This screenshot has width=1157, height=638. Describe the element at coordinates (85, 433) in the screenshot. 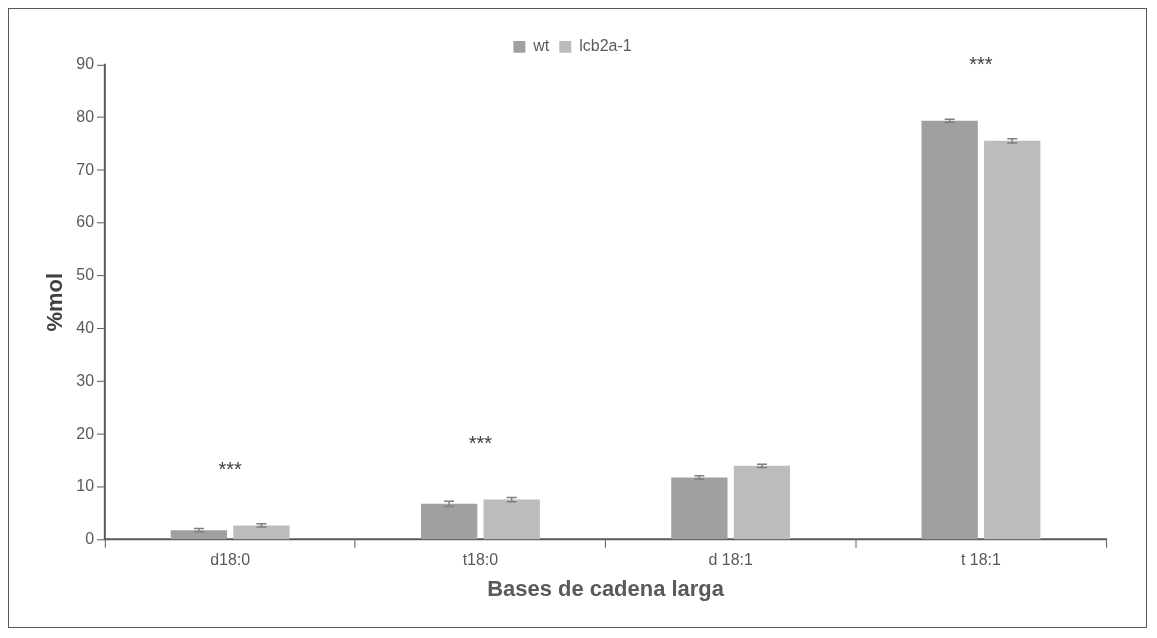

I see `y-tick-label: 20` at that location.